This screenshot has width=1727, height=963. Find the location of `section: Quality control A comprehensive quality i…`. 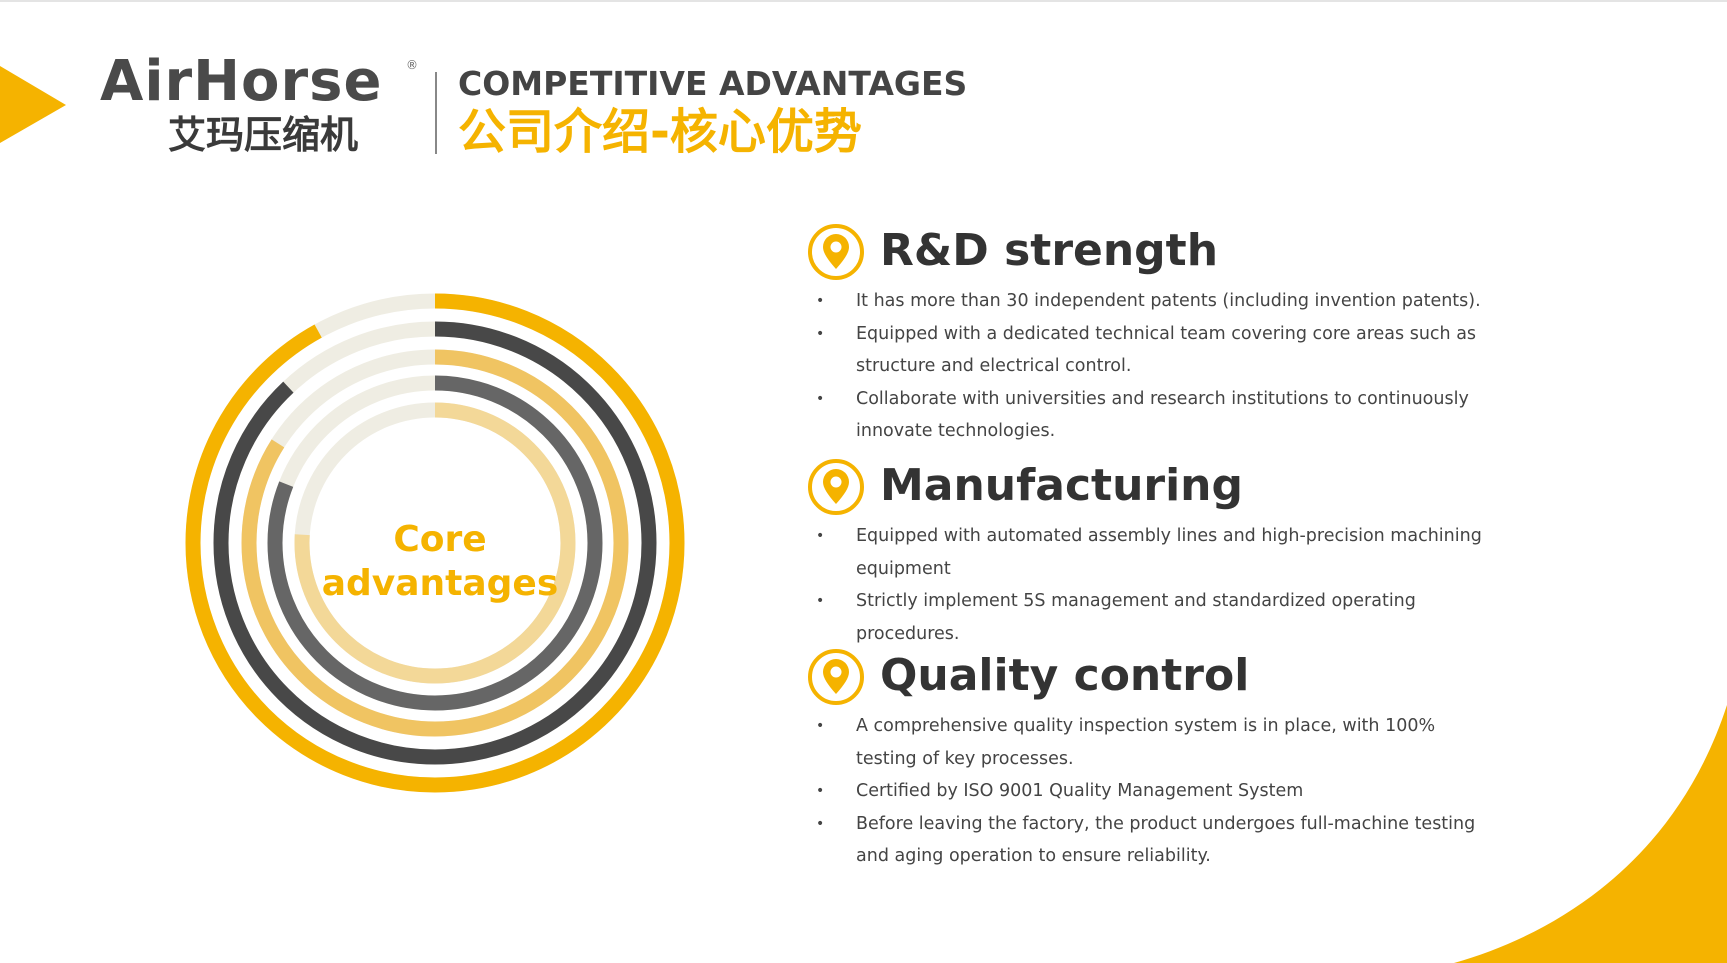

section: Quality control A comprehensive quality i… is located at coordinates (1146, 759).